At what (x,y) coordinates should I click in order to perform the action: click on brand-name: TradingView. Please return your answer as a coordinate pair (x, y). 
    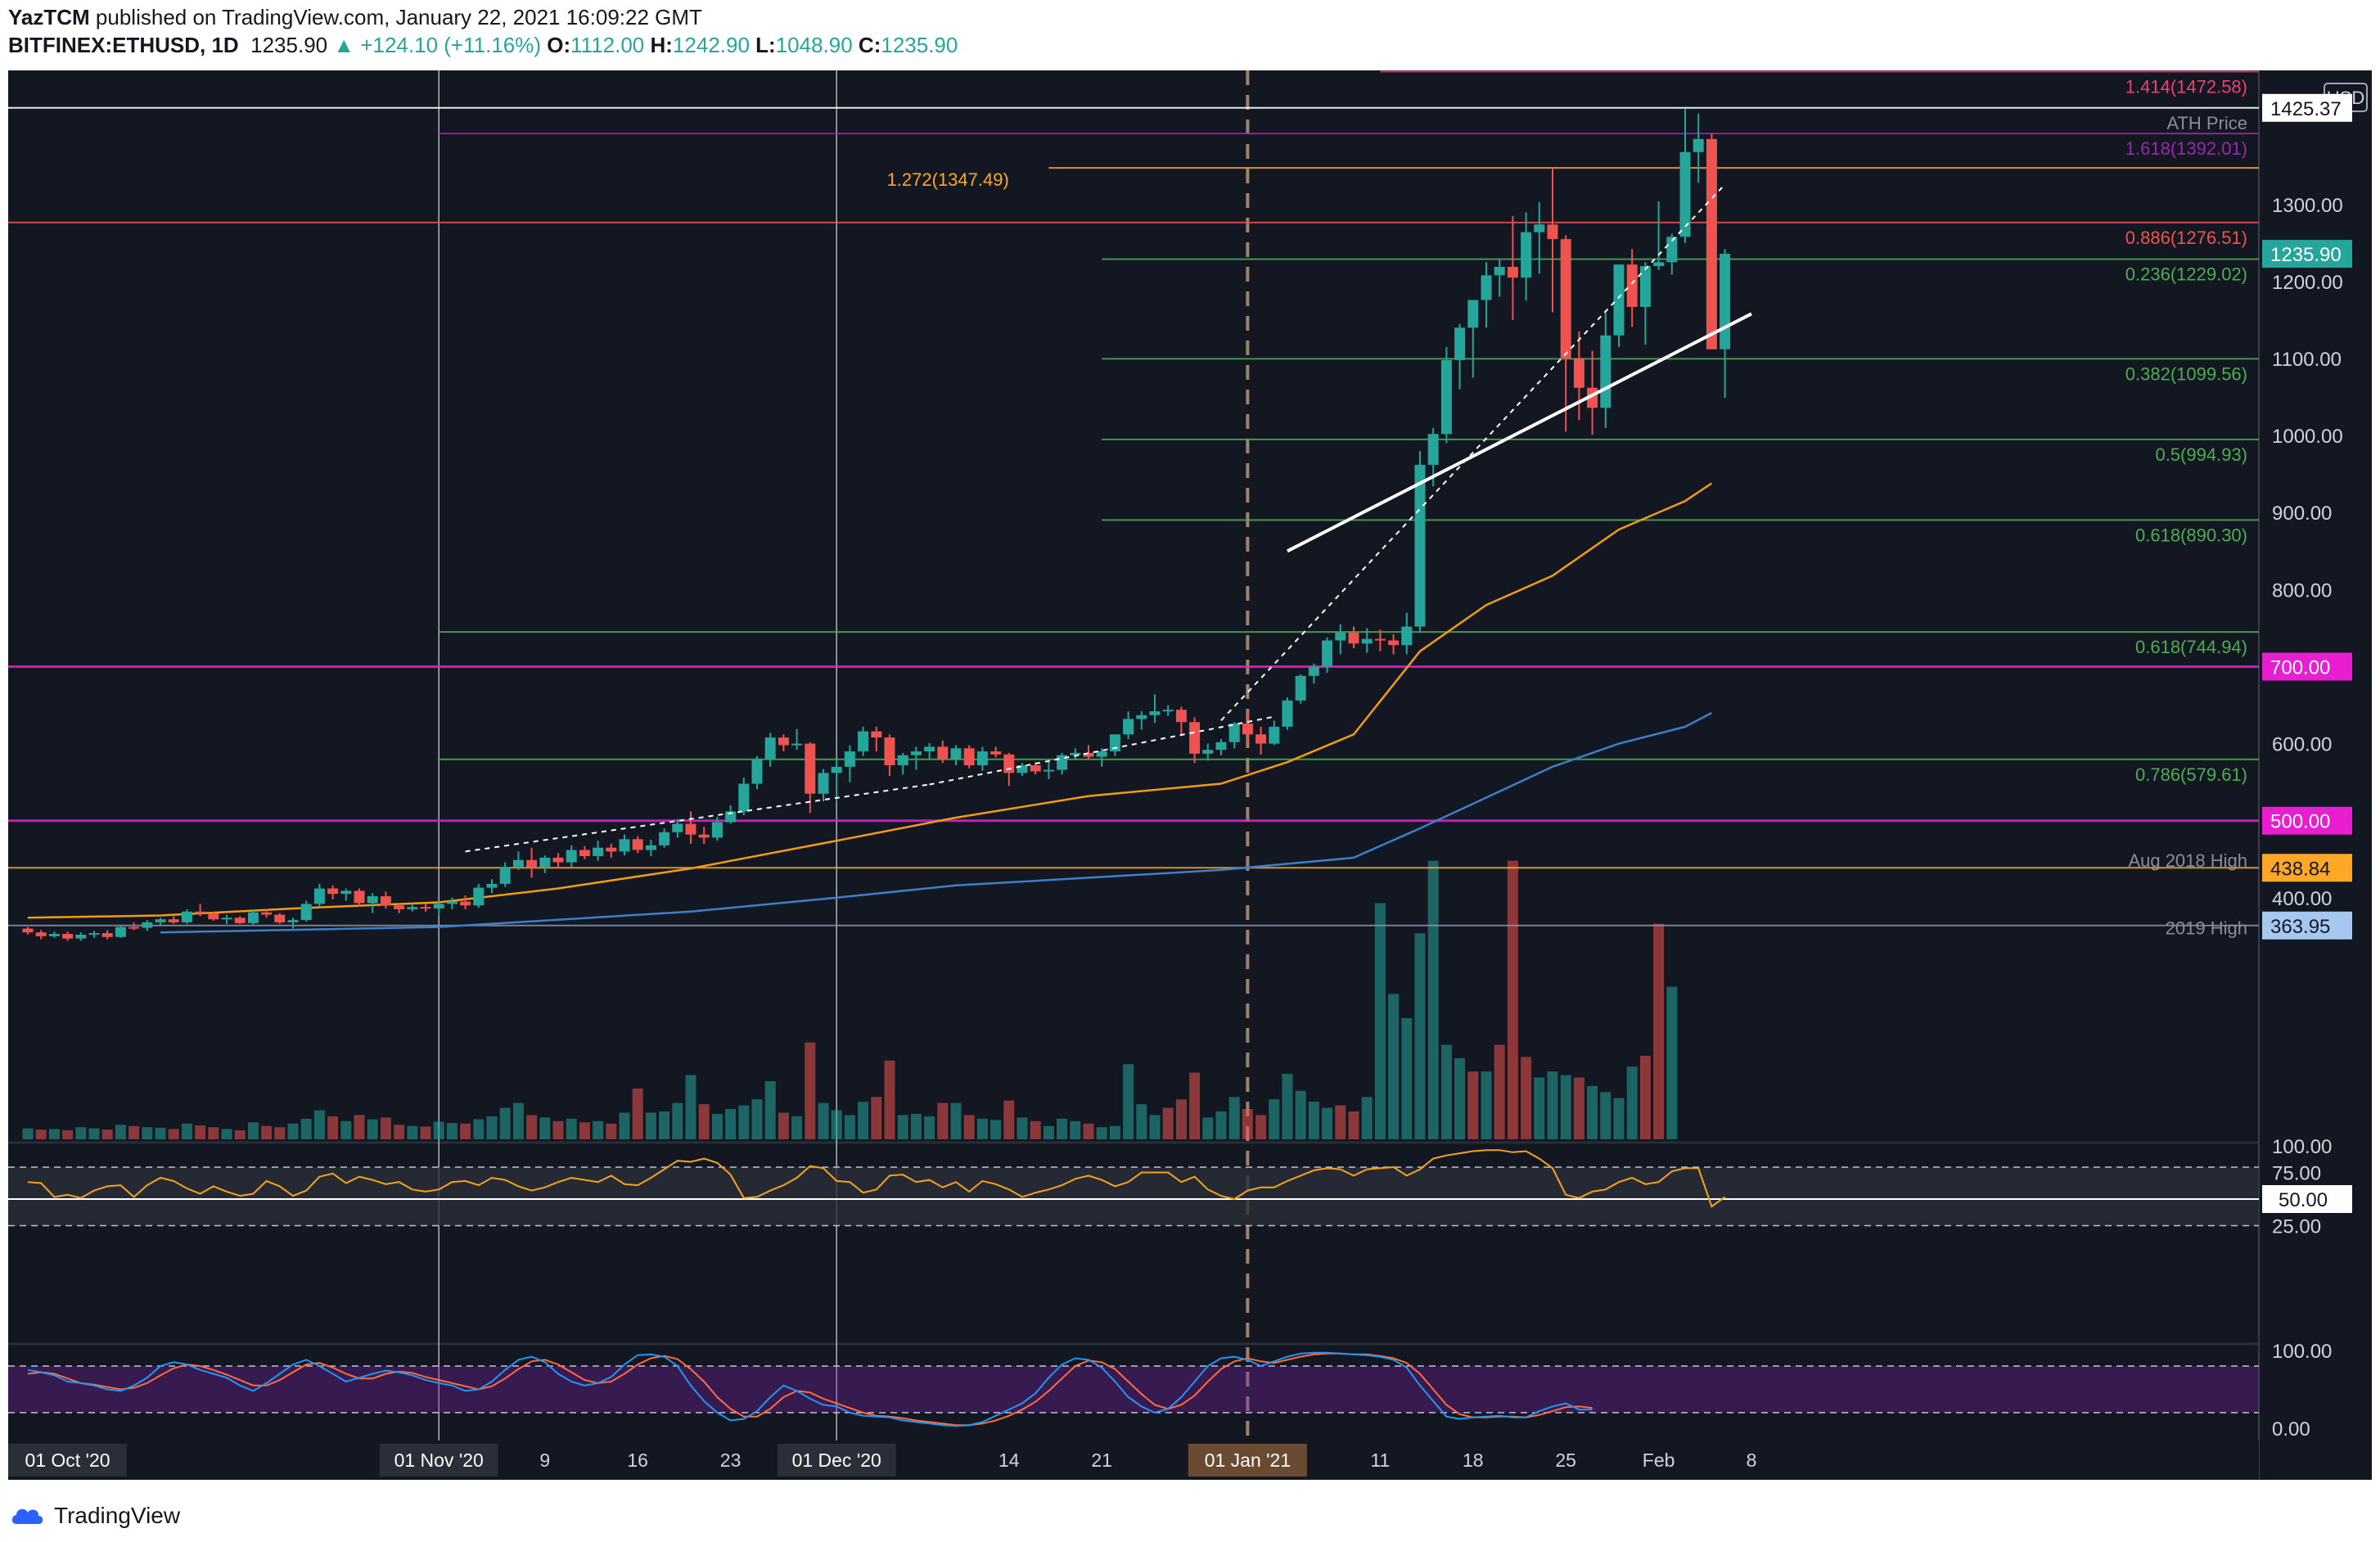
    Looking at the image, I should click on (117, 1516).